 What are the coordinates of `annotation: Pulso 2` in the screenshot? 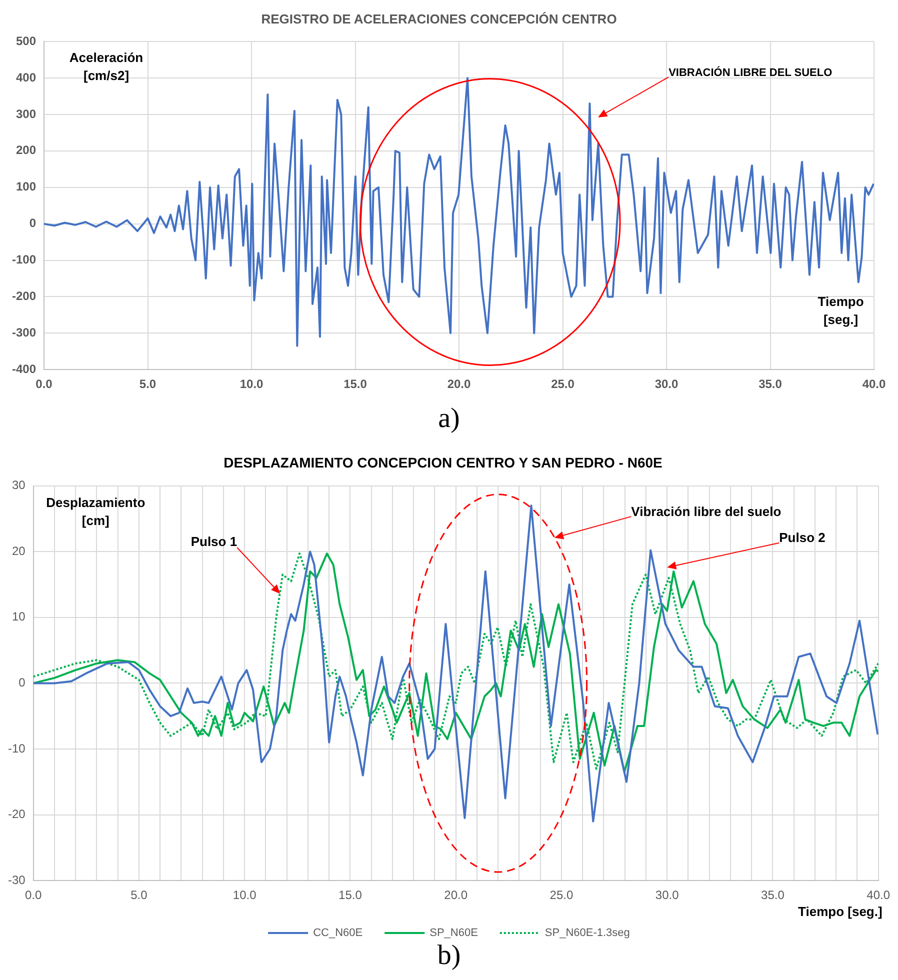 It's located at (802, 537).